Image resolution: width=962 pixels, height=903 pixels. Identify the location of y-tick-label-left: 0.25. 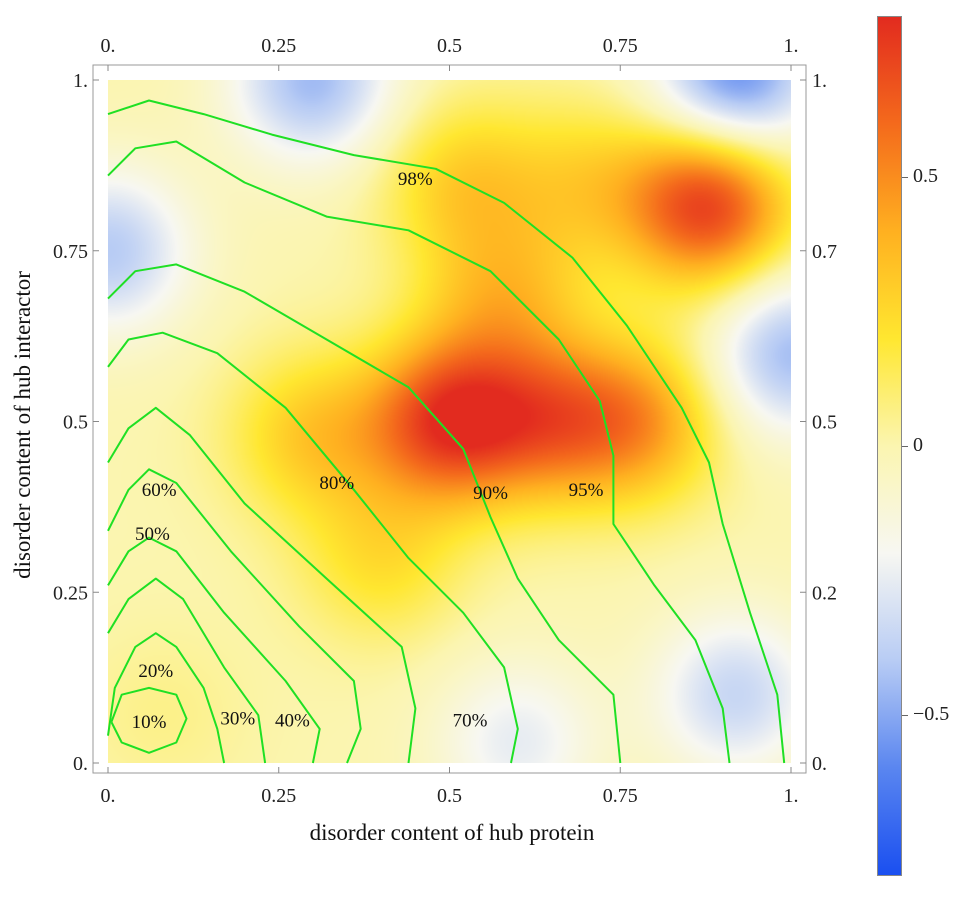
(70, 593).